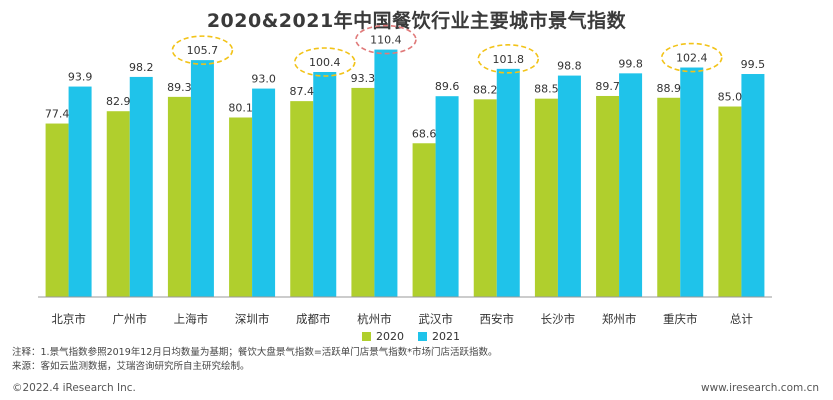 Image resolution: width=833 pixels, height=400 pixels. Describe the element at coordinates (374, 319) in the screenshot. I see `x-tick-label-5: 杭州市` at that location.